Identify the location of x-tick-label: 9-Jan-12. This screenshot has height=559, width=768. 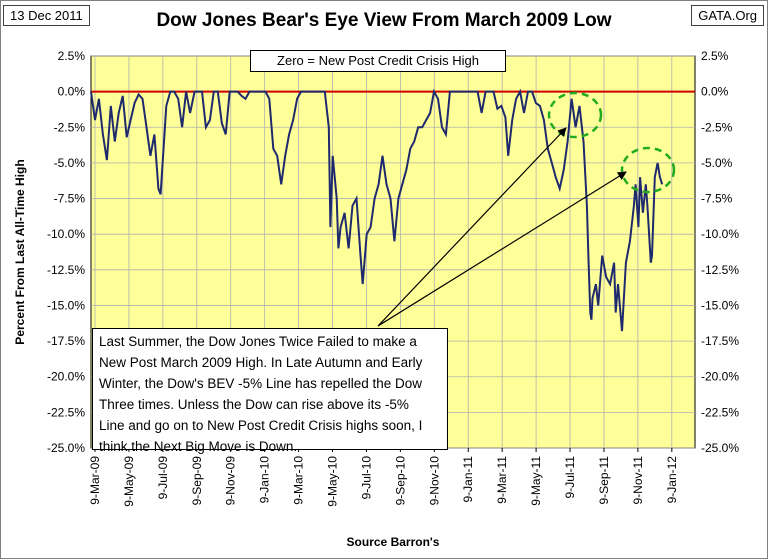
(672, 480).